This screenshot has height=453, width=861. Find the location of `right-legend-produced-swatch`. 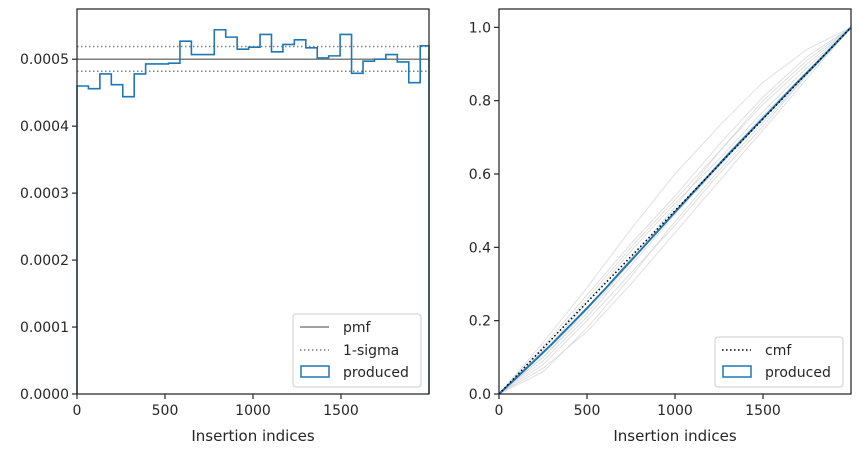

right-legend-produced-swatch is located at coordinates (737, 371).